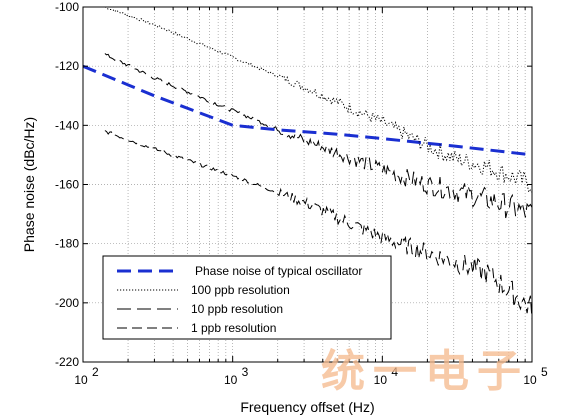  Describe the element at coordinates (425, 371) in the screenshot. I see `watermark-text: 统一电子` at that location.